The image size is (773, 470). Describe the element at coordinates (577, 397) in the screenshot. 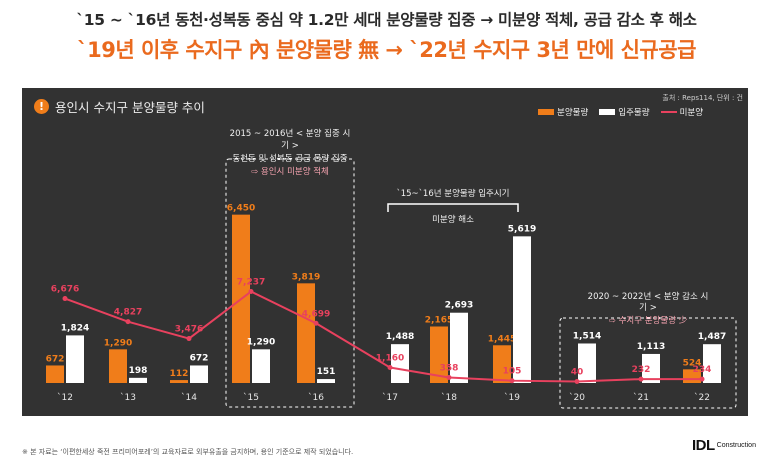

I see `x-tick-label-8: `20` at that location.